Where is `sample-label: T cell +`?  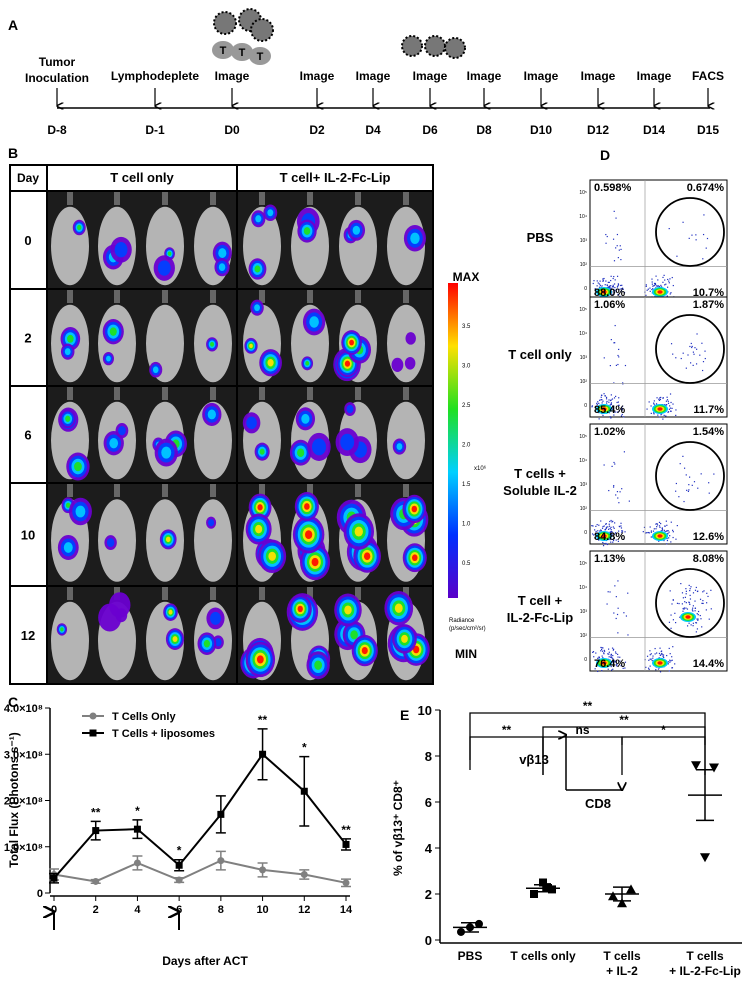
sample-label: T cell + is located at coordinates (540, 600).